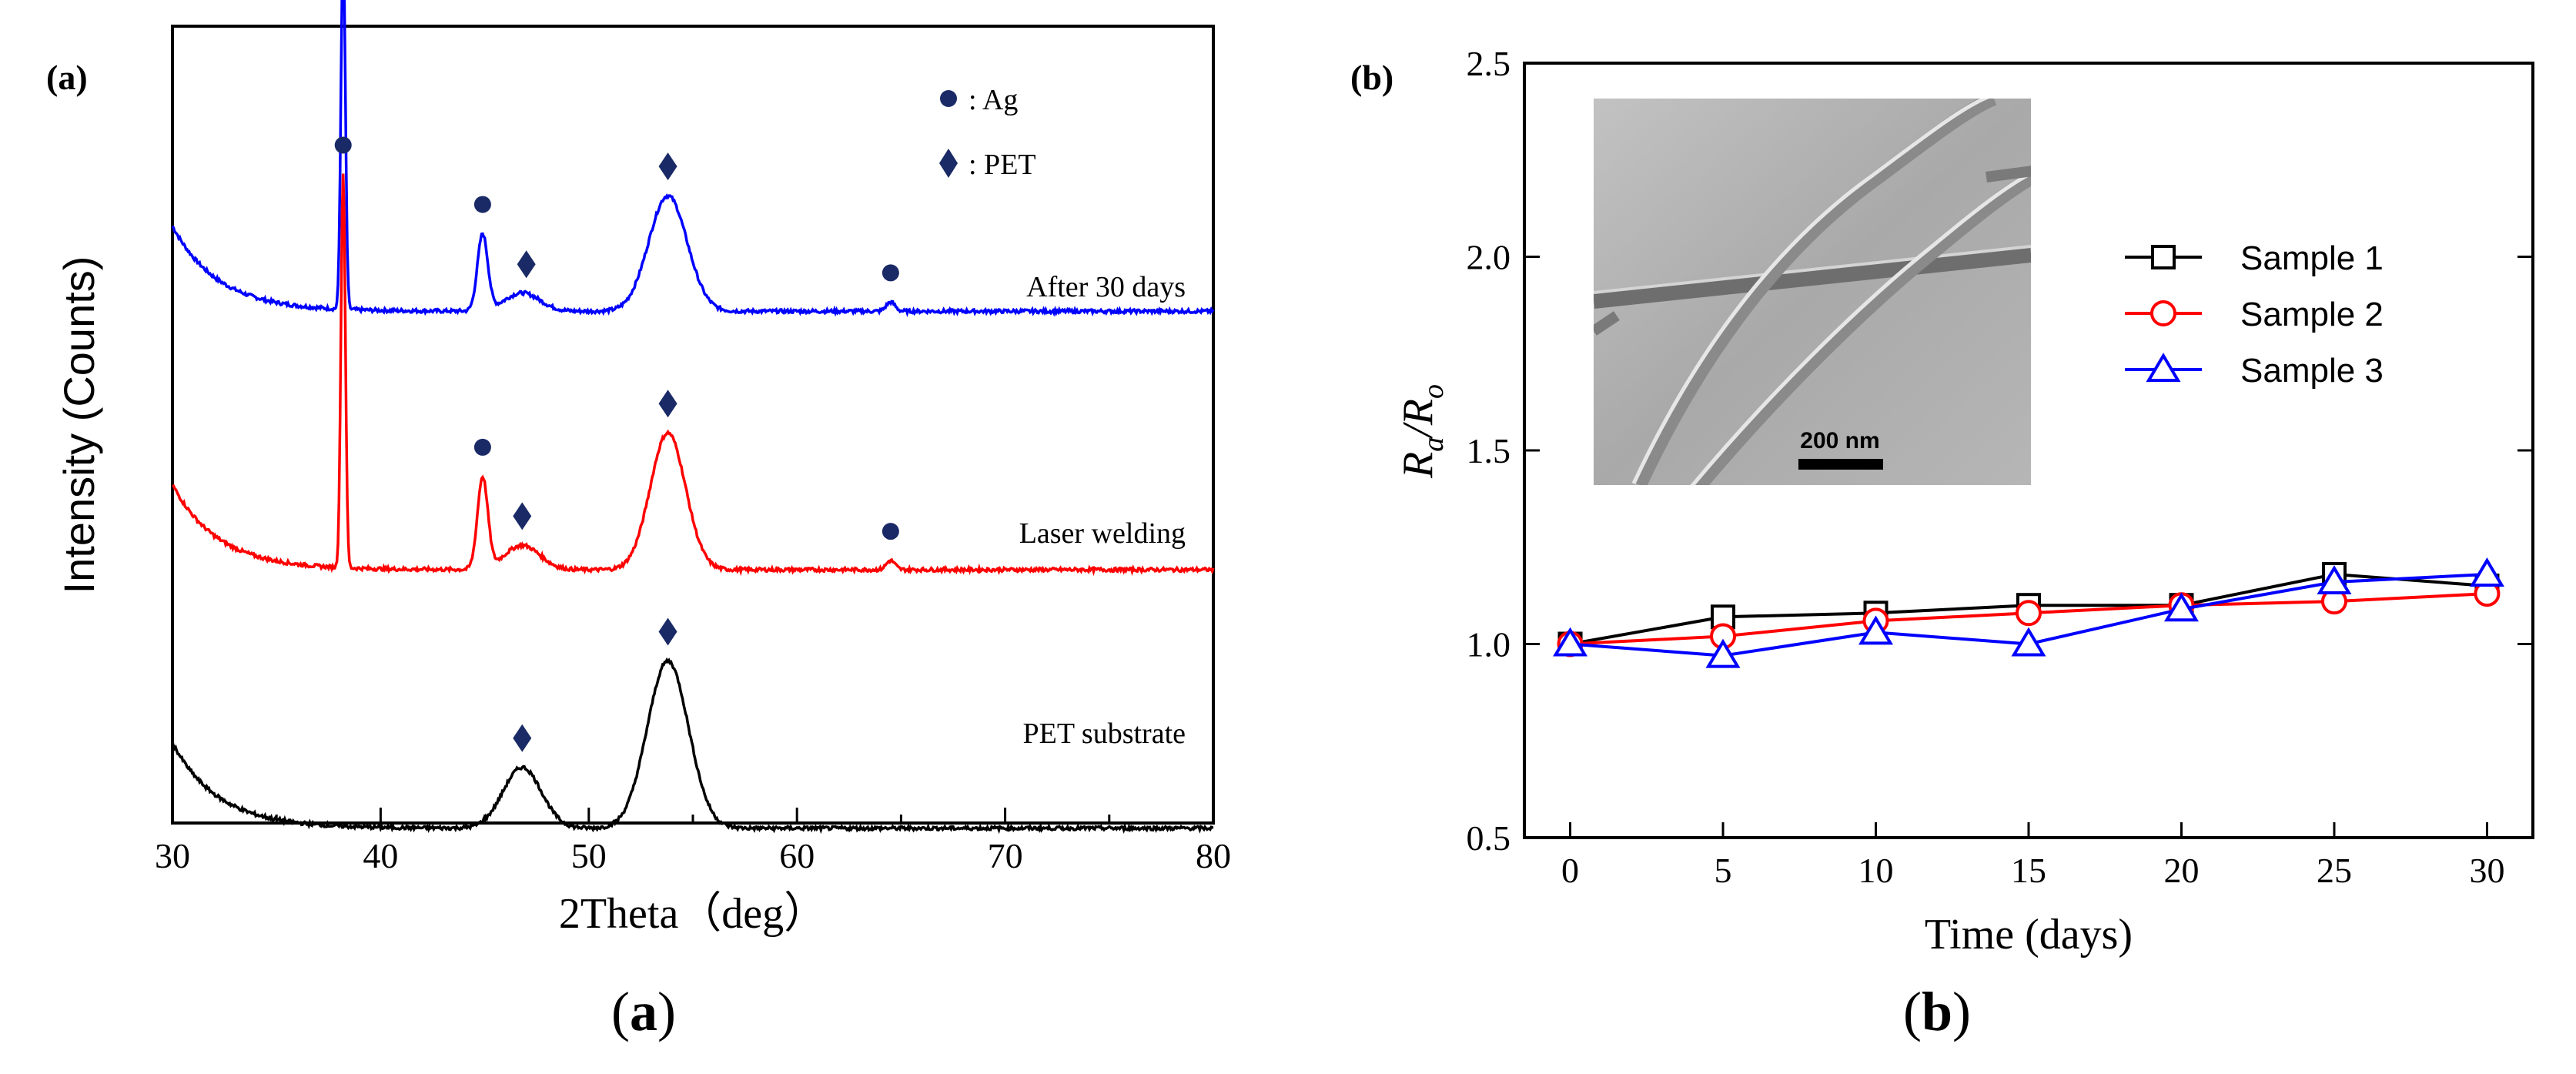 This screenshot has height=1074, width=2576. Describe the element at coordinates (1489, 644) in the screenshot. I see `y-tick-label: 1.0` at that location.